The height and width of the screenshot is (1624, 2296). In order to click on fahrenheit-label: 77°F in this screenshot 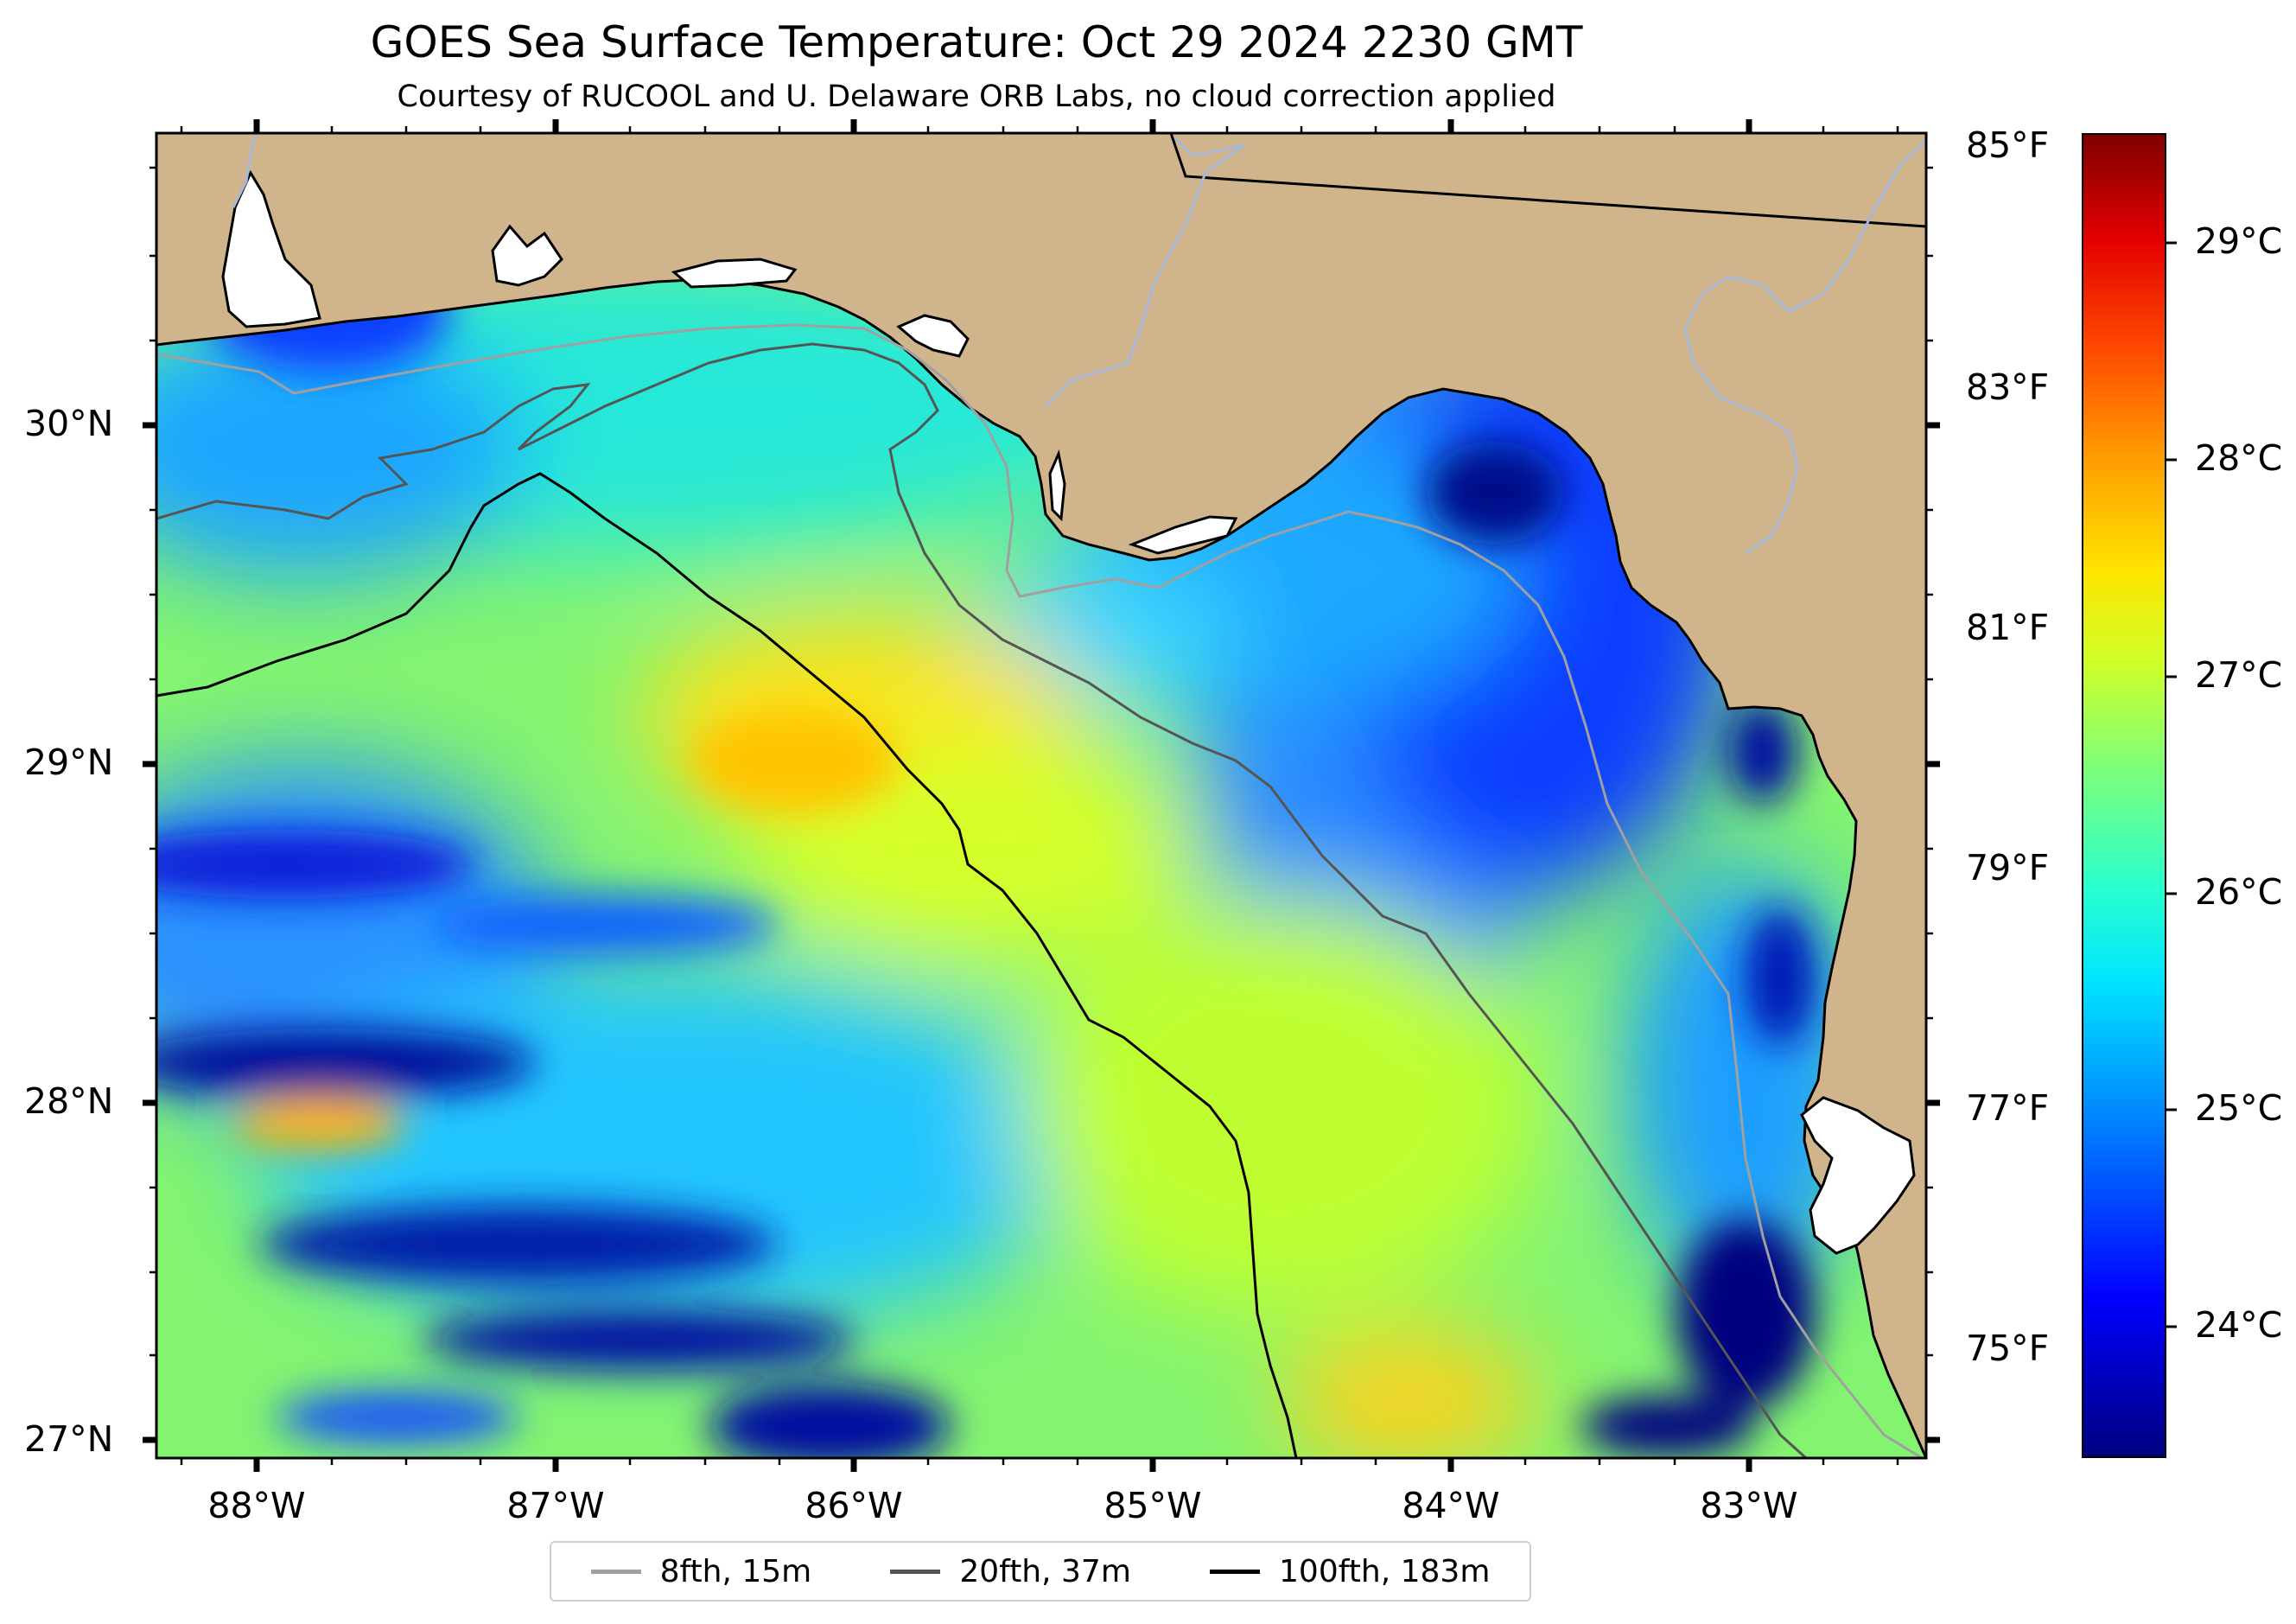, I will do `click(2008, 1108)`.